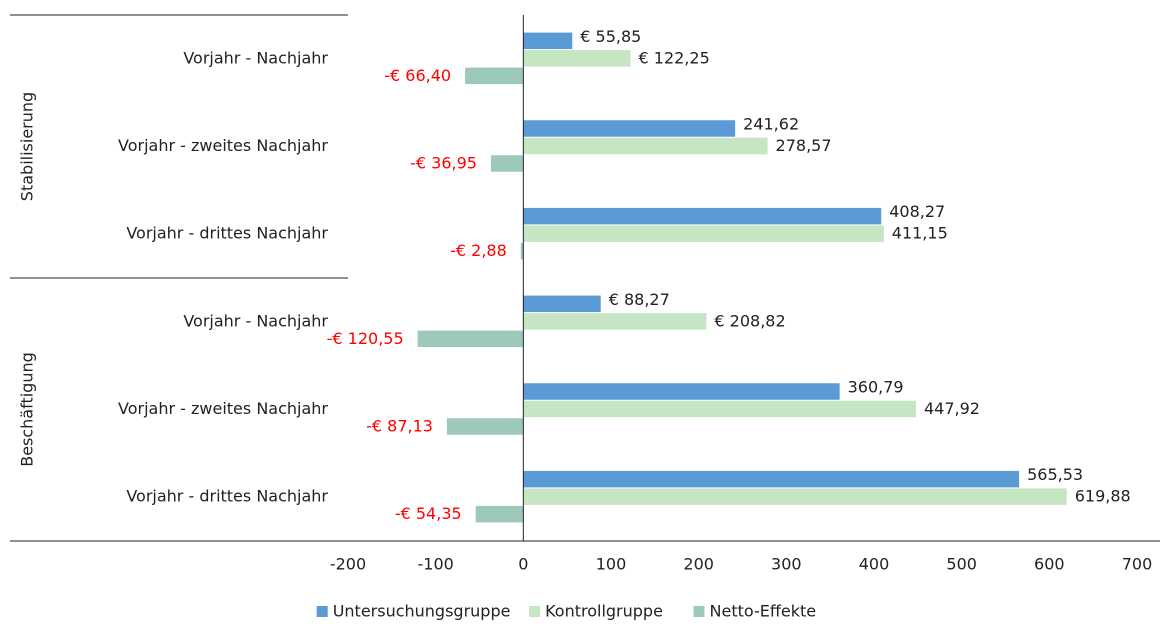 This screenshot has width=1165, height=629. What do you see at coordinates (422, 611) in the screenshot?
I see `legend-label: Untersuchungsgruppe` at bounding box center [422, 611].